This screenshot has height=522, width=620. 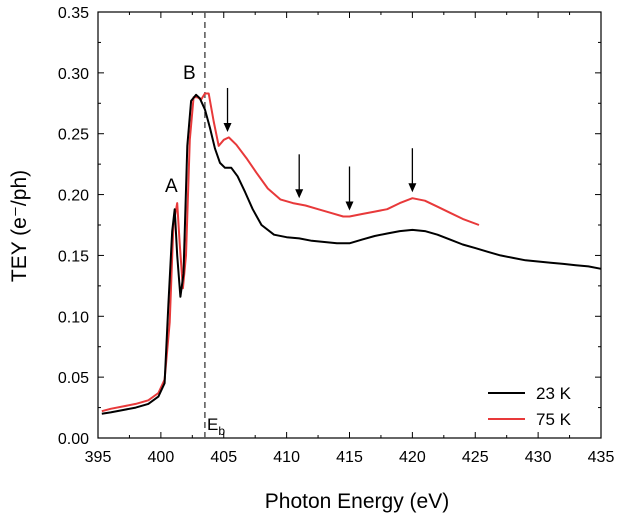 What do you see at coordinates (212, 424) in the screenshot?
I see `eb-label-main: E` at bounding box center [212, 424].